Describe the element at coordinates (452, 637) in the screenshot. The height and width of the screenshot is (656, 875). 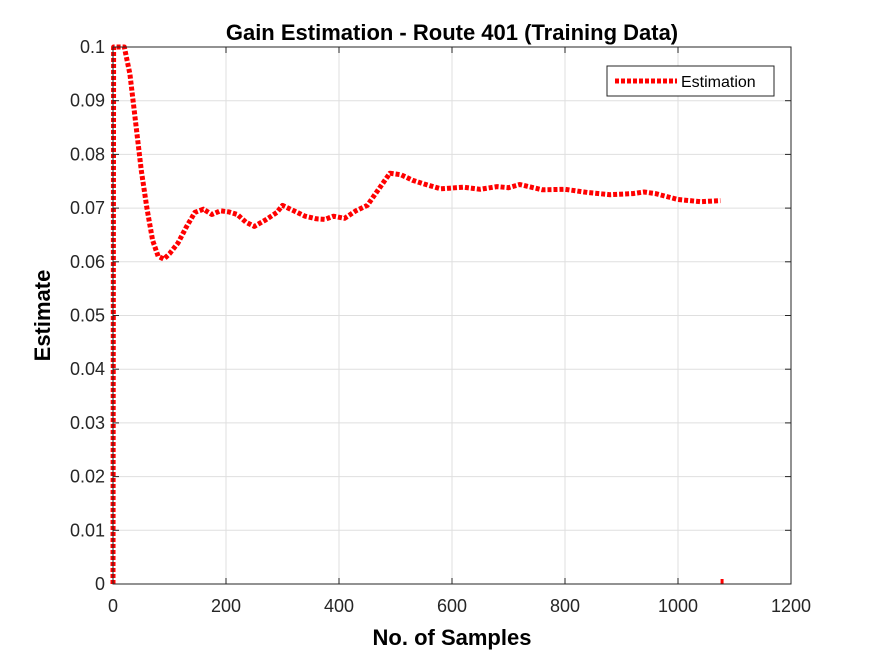
I see `x-axis-label: No. of Samples` at that location.